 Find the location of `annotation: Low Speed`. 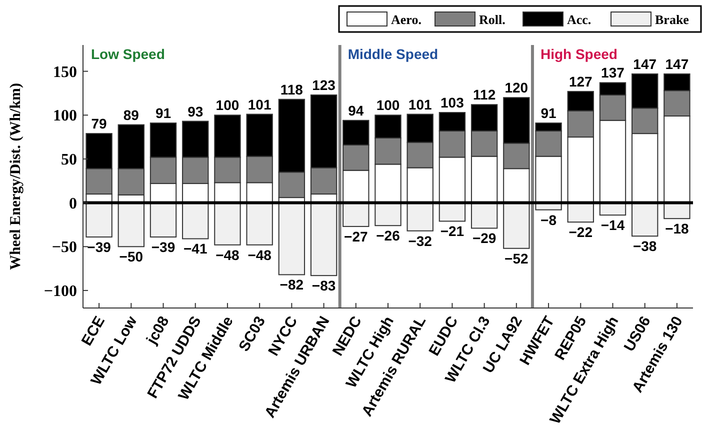

annotation: Low Speed is located at coordinates (128, 54).